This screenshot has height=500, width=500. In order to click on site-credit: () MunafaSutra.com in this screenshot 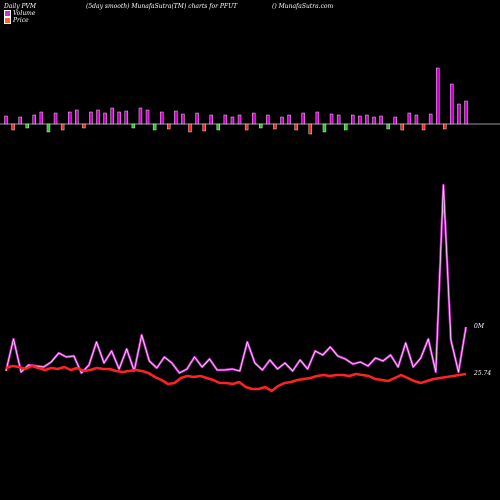, I will do `click(303, 6)`.